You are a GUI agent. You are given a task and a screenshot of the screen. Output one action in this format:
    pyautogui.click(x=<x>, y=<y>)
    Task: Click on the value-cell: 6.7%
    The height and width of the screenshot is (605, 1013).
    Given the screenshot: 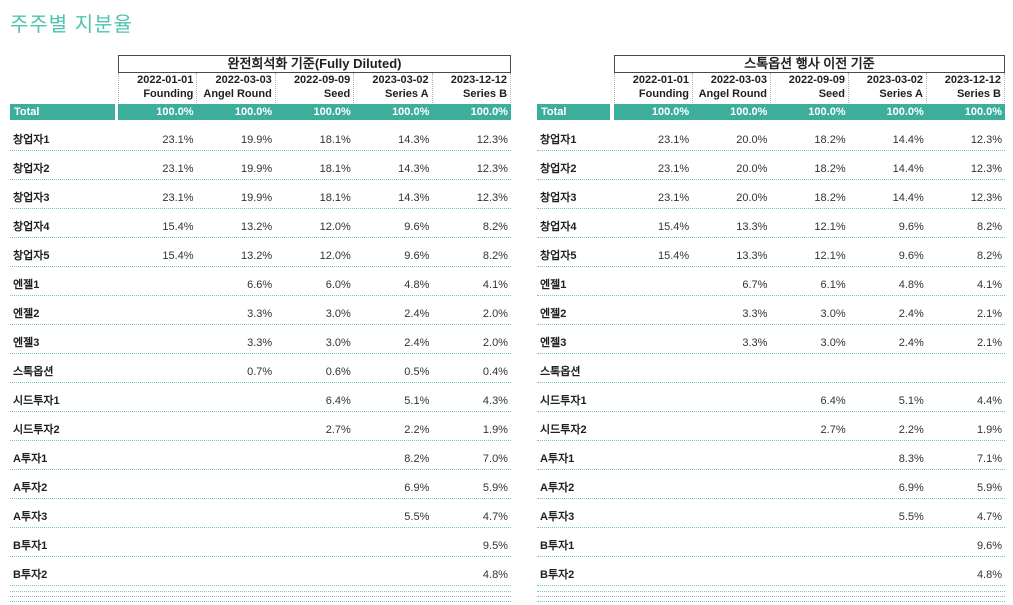 What is the action you would take?
    pyautogui.click(x=755, y=285)
    